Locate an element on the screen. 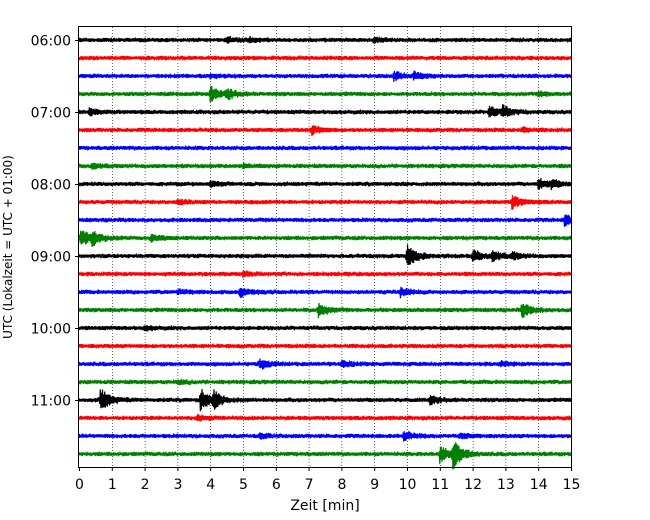  x-tick-label: 8 is located at coordinates (341, 485).